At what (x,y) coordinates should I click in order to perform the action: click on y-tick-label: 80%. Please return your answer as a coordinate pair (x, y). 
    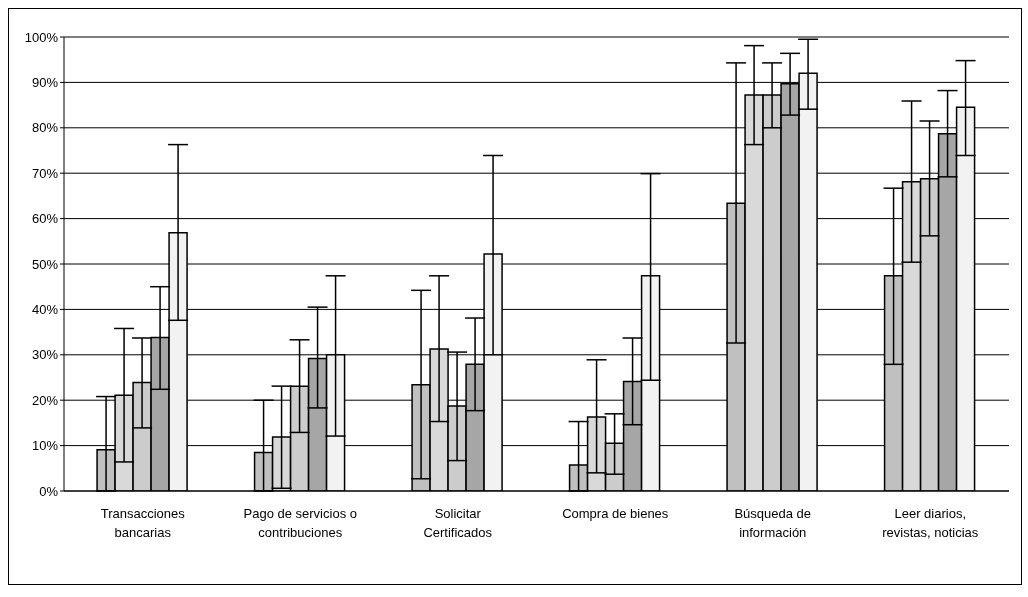
    Looking at the image, I should click on (45, 128).